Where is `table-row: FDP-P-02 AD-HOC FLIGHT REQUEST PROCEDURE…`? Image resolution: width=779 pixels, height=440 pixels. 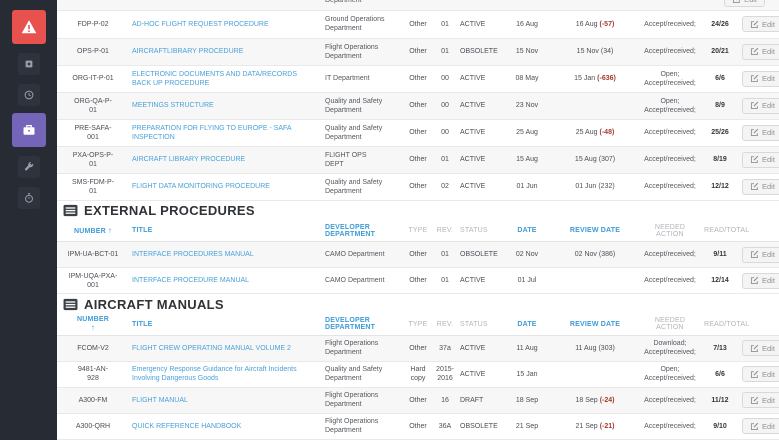
table-row: FDP-P-02 AD-HOC FLIGHT REQUEST PROCEDURE… is located at coordinates (418, 24).